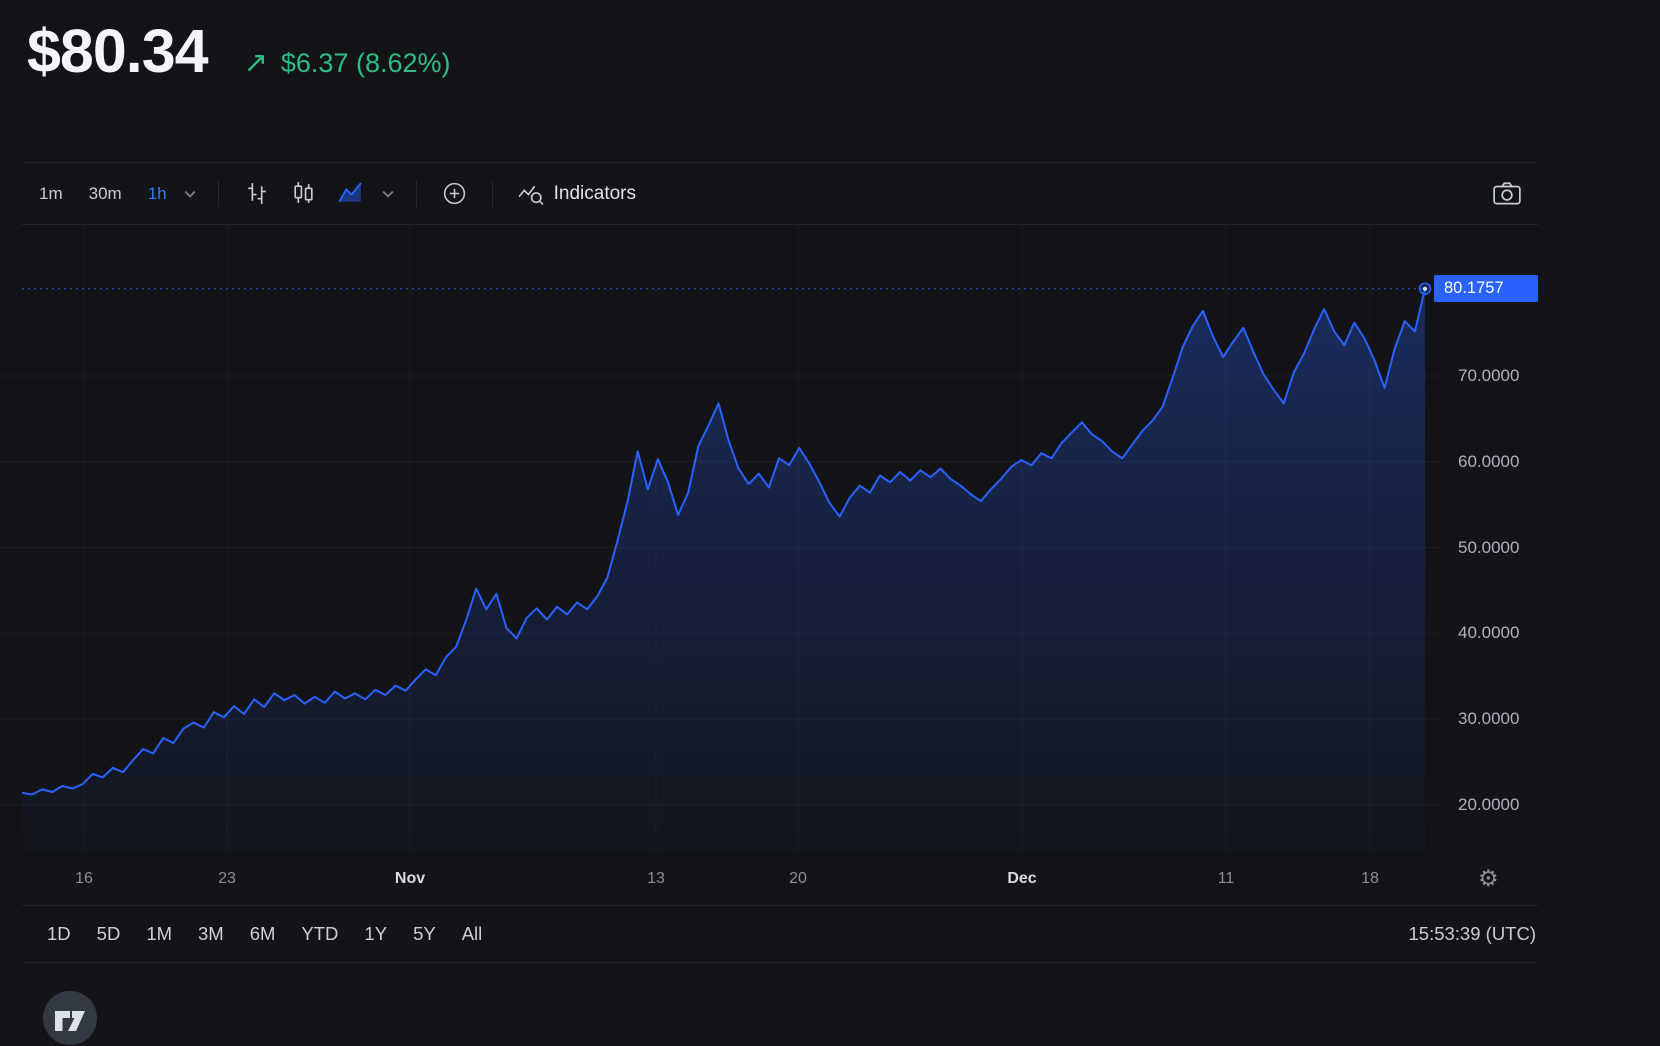  What do you see at coordinates (105, 194) in the screenshot?
I see `interval-30m: 30m` at bounding box center [105, 194].